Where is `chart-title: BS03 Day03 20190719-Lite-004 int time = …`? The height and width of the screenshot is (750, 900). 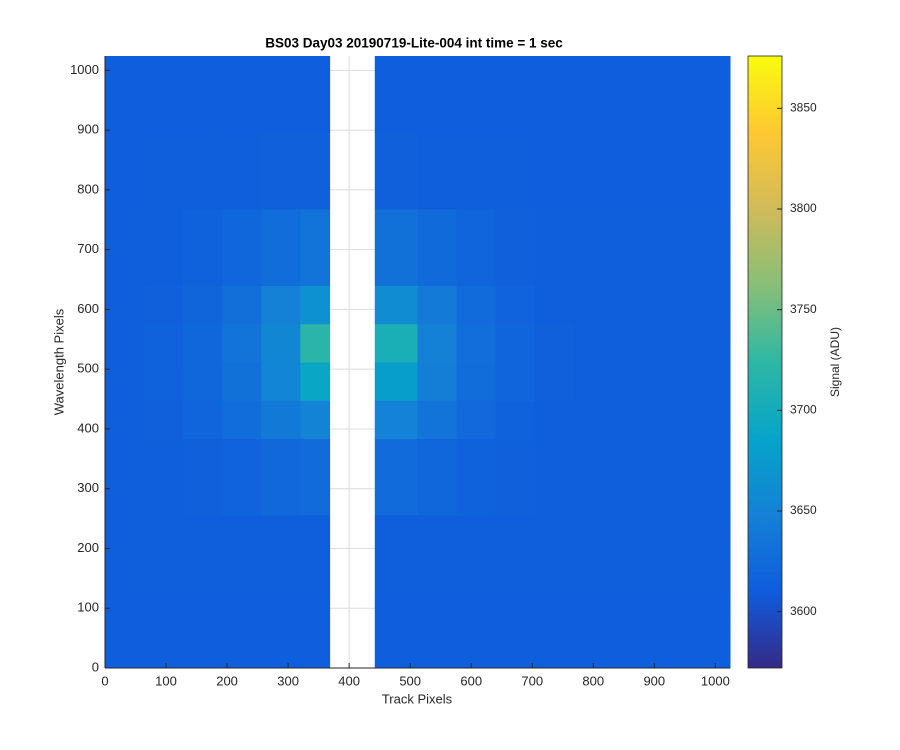
chart-title: BS03 Day03 20190719-Lite-004 int time = … is located at coordinates (414, 43).